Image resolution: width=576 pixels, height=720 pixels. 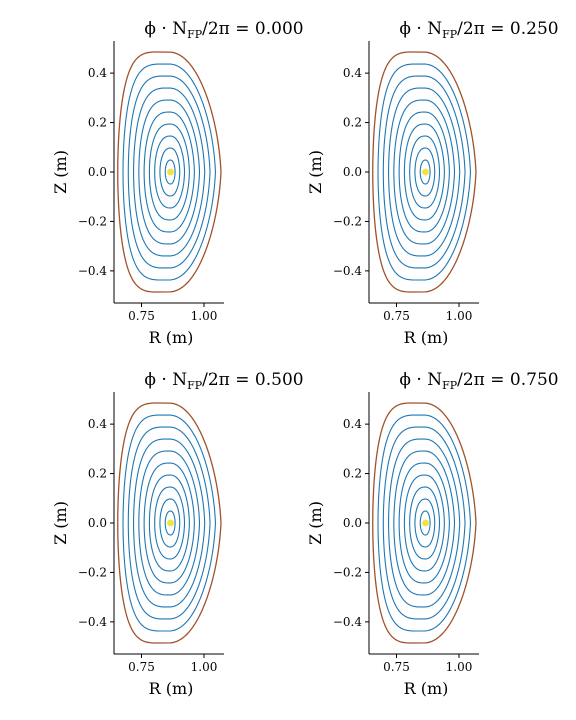 I want to click on panel-title: ϕ · NFP/2π = 0.250, so click(x=478, y=30).